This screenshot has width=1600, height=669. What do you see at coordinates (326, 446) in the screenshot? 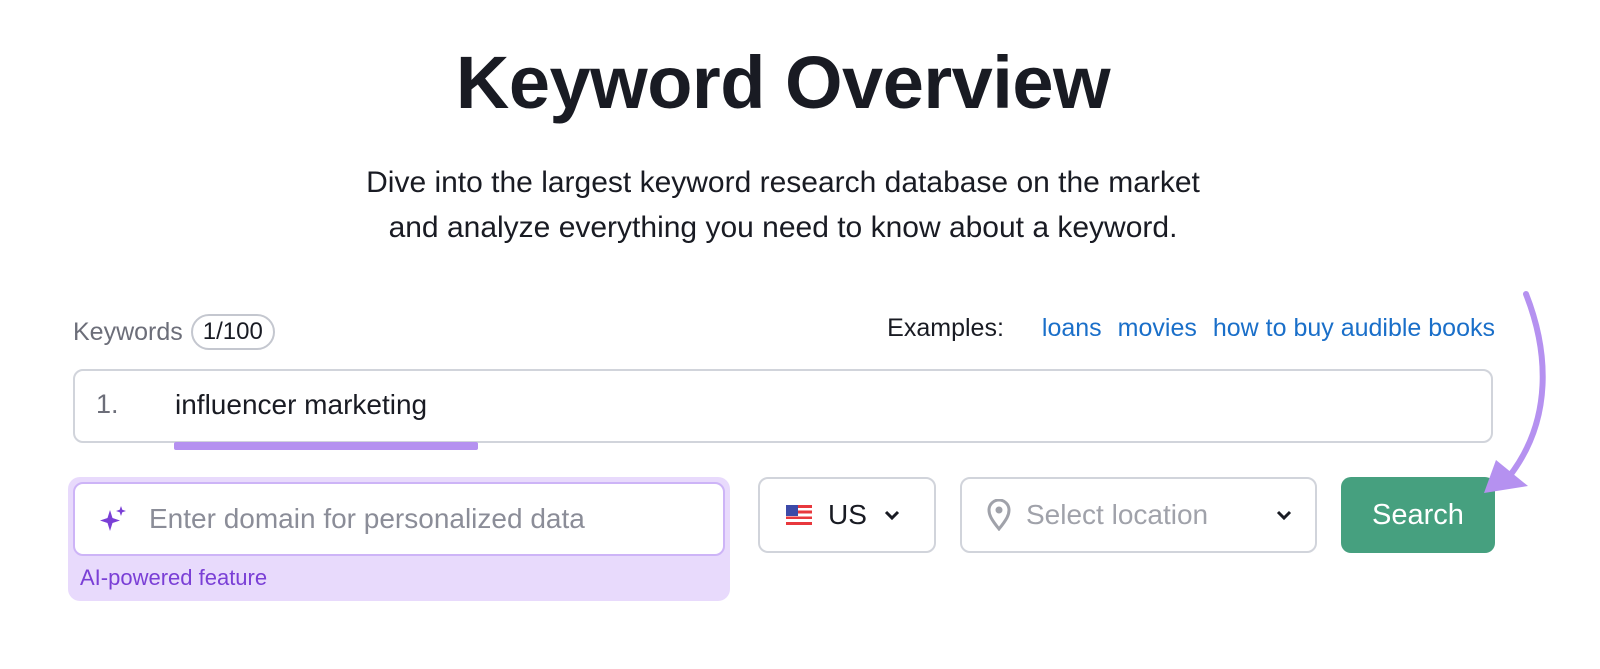
I see `highlight-underline` at bounding box center [326, 446].